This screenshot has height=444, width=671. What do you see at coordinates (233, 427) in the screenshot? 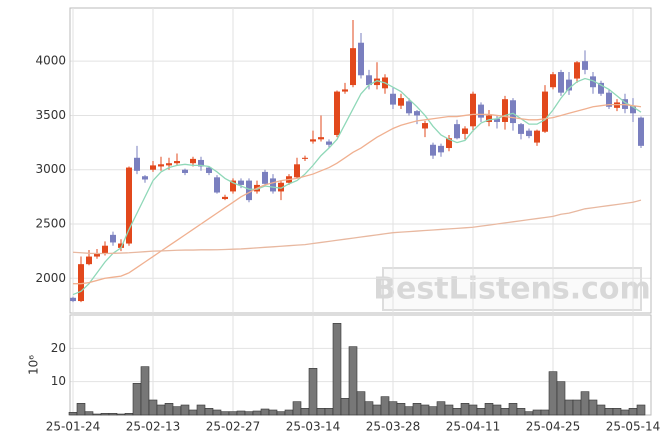
I see `x-tick-label: 25-02-27` at bounding box center [233, 427].